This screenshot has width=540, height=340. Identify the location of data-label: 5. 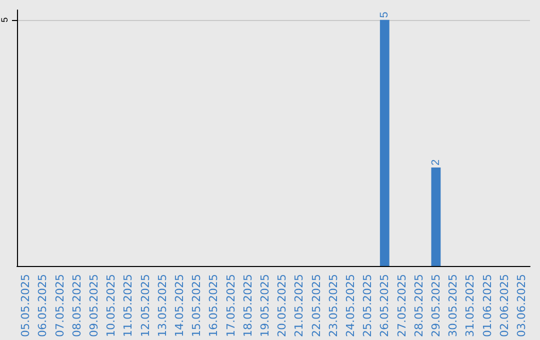
(384, 15).